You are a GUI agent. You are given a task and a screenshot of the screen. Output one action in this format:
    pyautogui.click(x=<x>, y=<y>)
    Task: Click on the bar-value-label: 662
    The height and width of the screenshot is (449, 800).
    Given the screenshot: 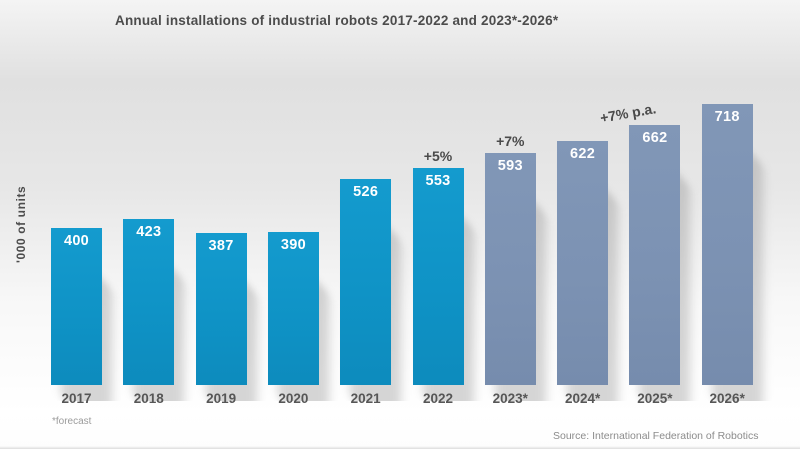 What is the action you would take?
    pyautogui.click(x=655, y=138)
    